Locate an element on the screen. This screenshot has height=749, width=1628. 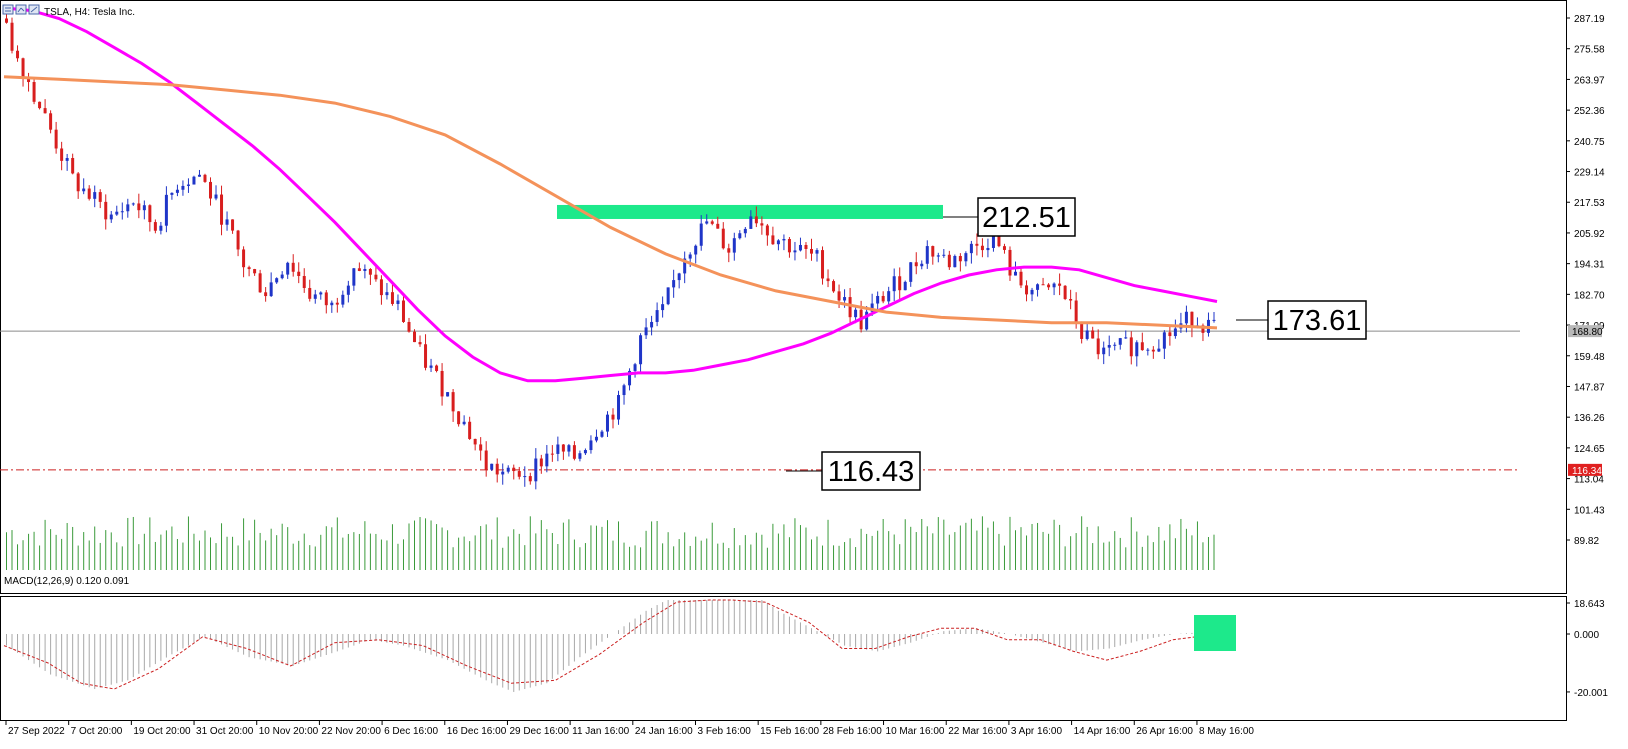
time-tick-label: 11 Jan 16:00 is located at coordinates (601, 731).